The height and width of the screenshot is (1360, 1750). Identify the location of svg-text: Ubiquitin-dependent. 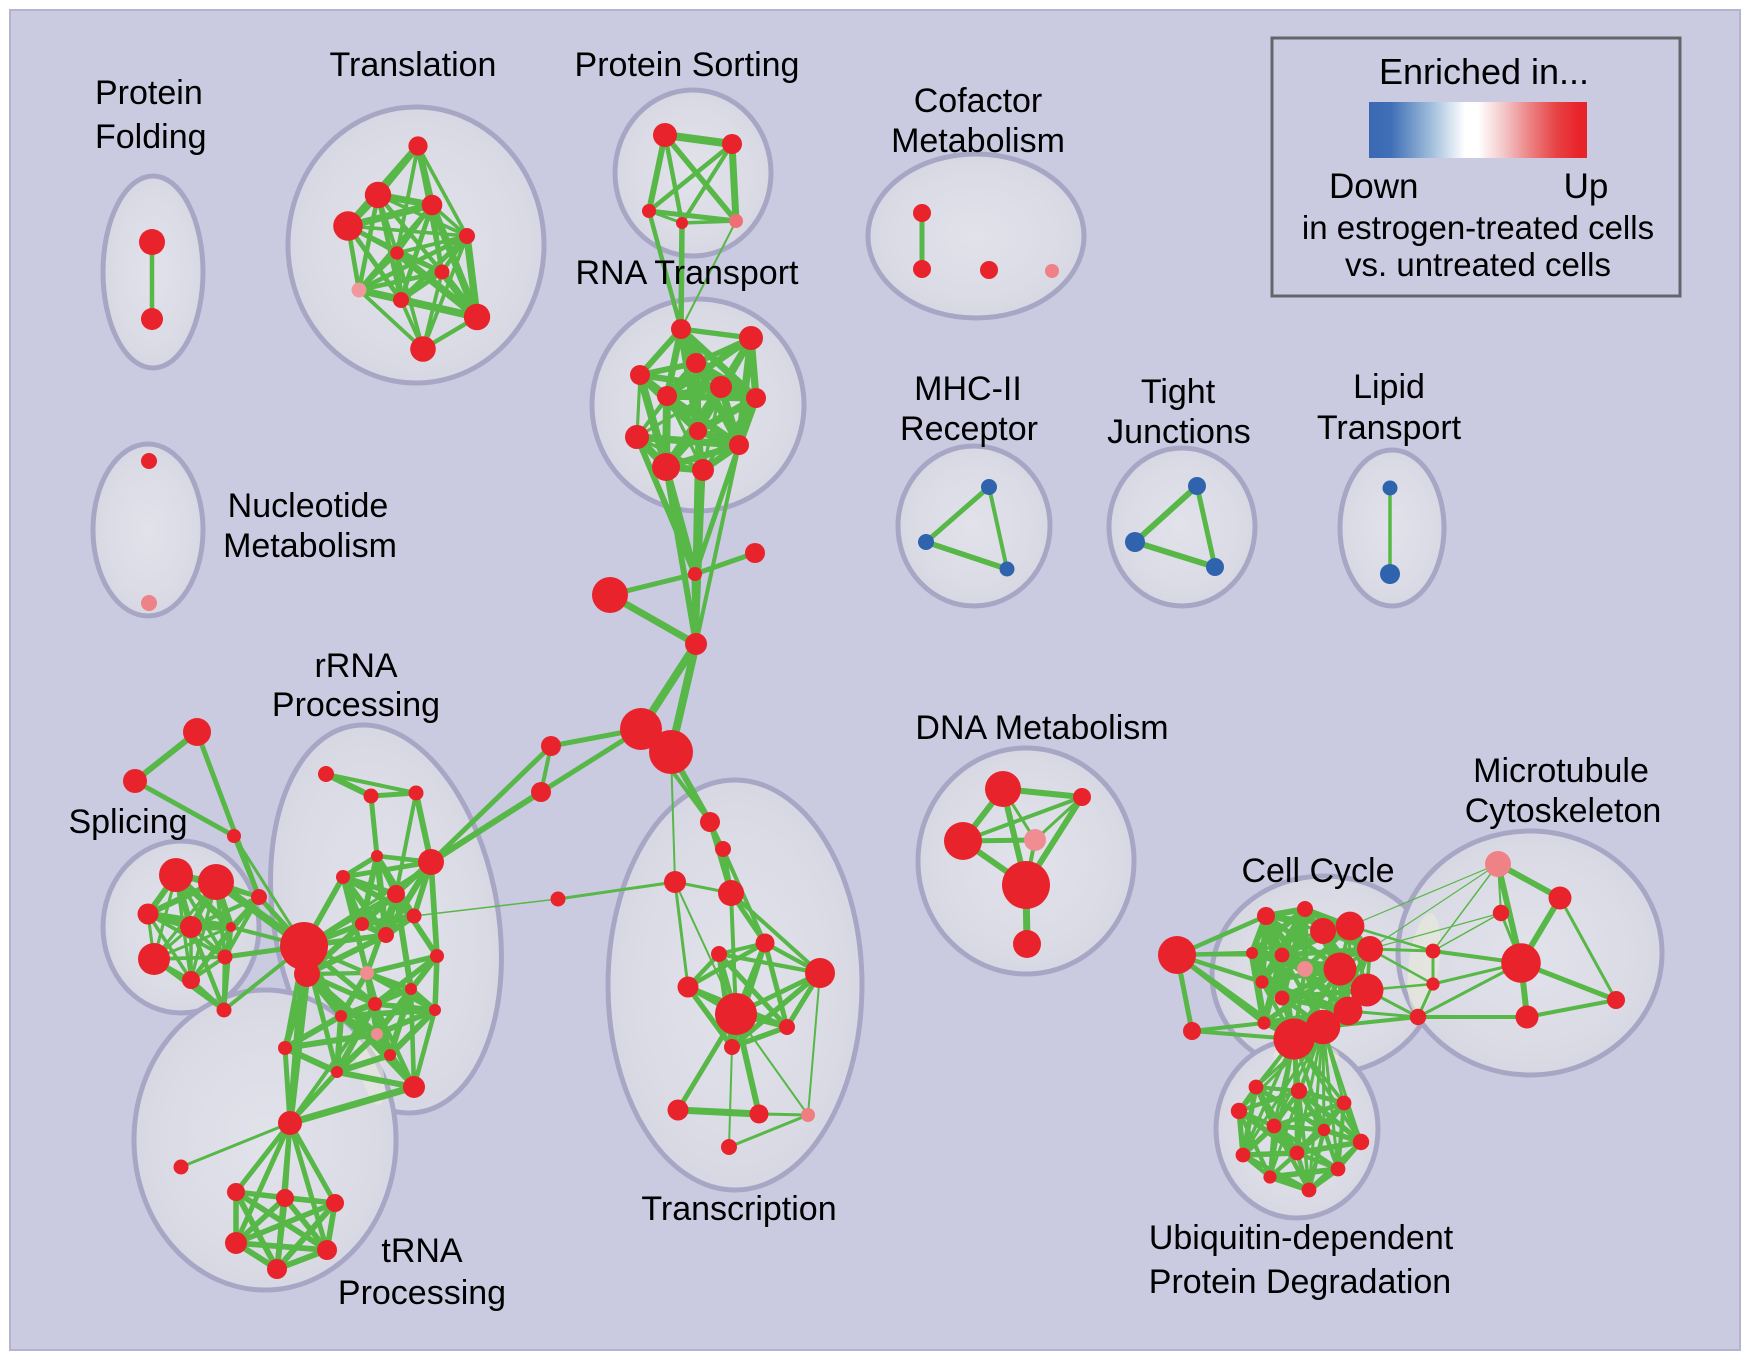
(1301, 1238).